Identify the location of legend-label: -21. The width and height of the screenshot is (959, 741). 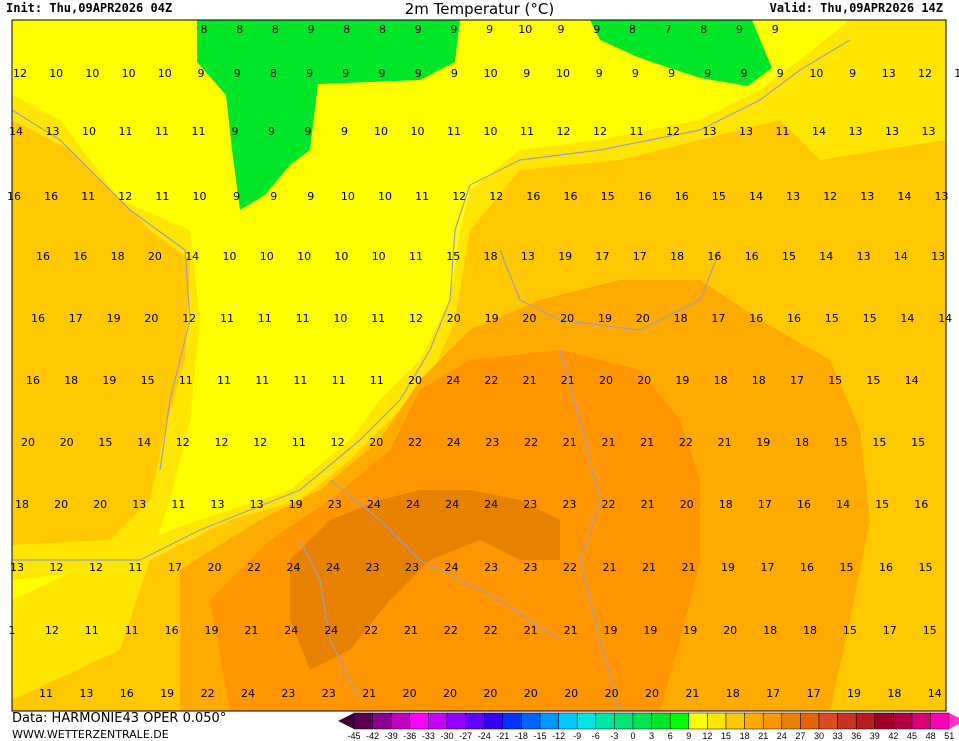
(502, 736).